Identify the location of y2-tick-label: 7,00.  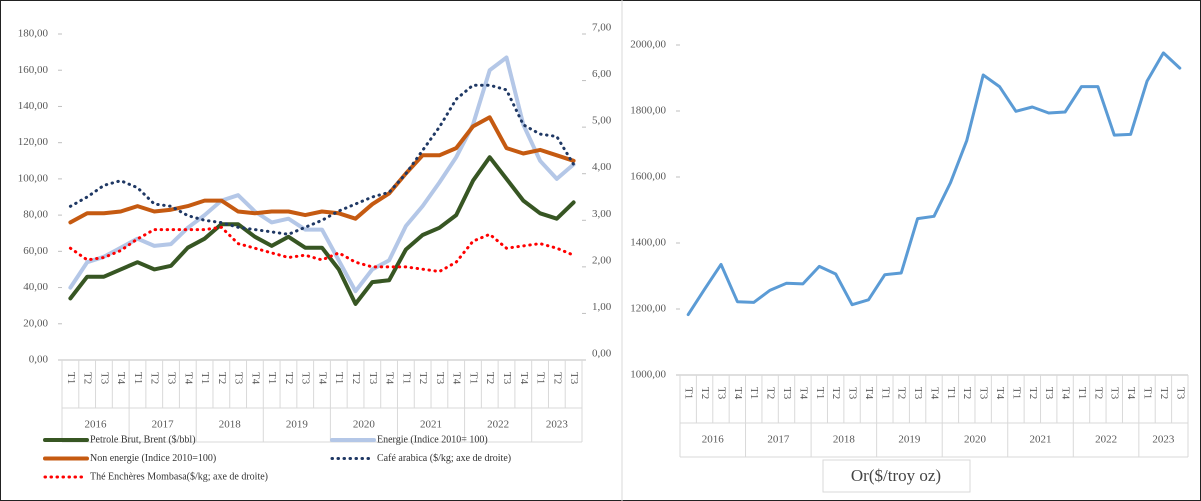
(602, 28).